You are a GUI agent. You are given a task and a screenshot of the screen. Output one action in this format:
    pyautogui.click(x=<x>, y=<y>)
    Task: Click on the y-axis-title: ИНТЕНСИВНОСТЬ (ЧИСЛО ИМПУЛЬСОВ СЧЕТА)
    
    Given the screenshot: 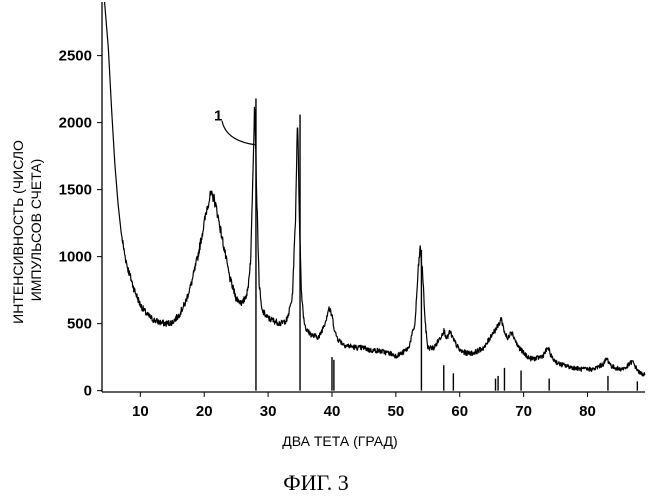 What is the action you would take?
    pyautogui.click(x=27, y=230)
    